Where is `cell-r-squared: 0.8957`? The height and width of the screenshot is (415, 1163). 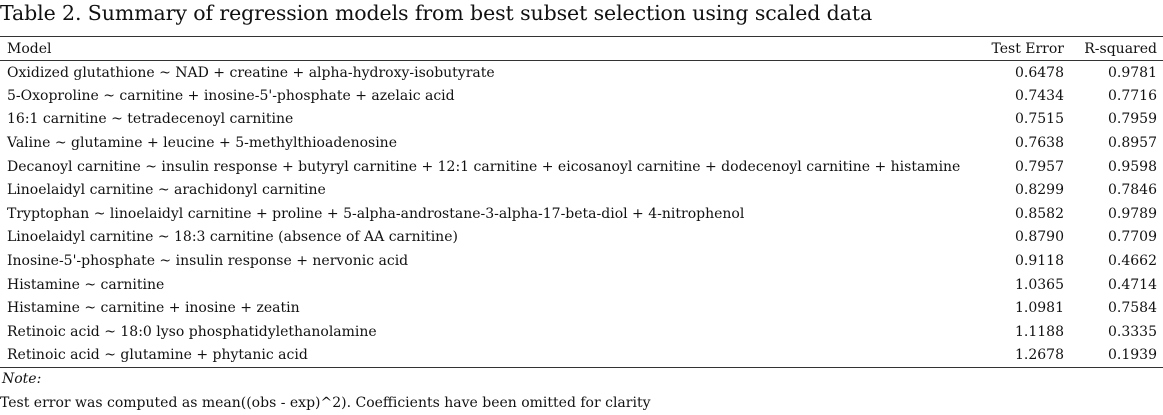
cell-r-squared: 0.8957 is located at coordinates (1132, 143).